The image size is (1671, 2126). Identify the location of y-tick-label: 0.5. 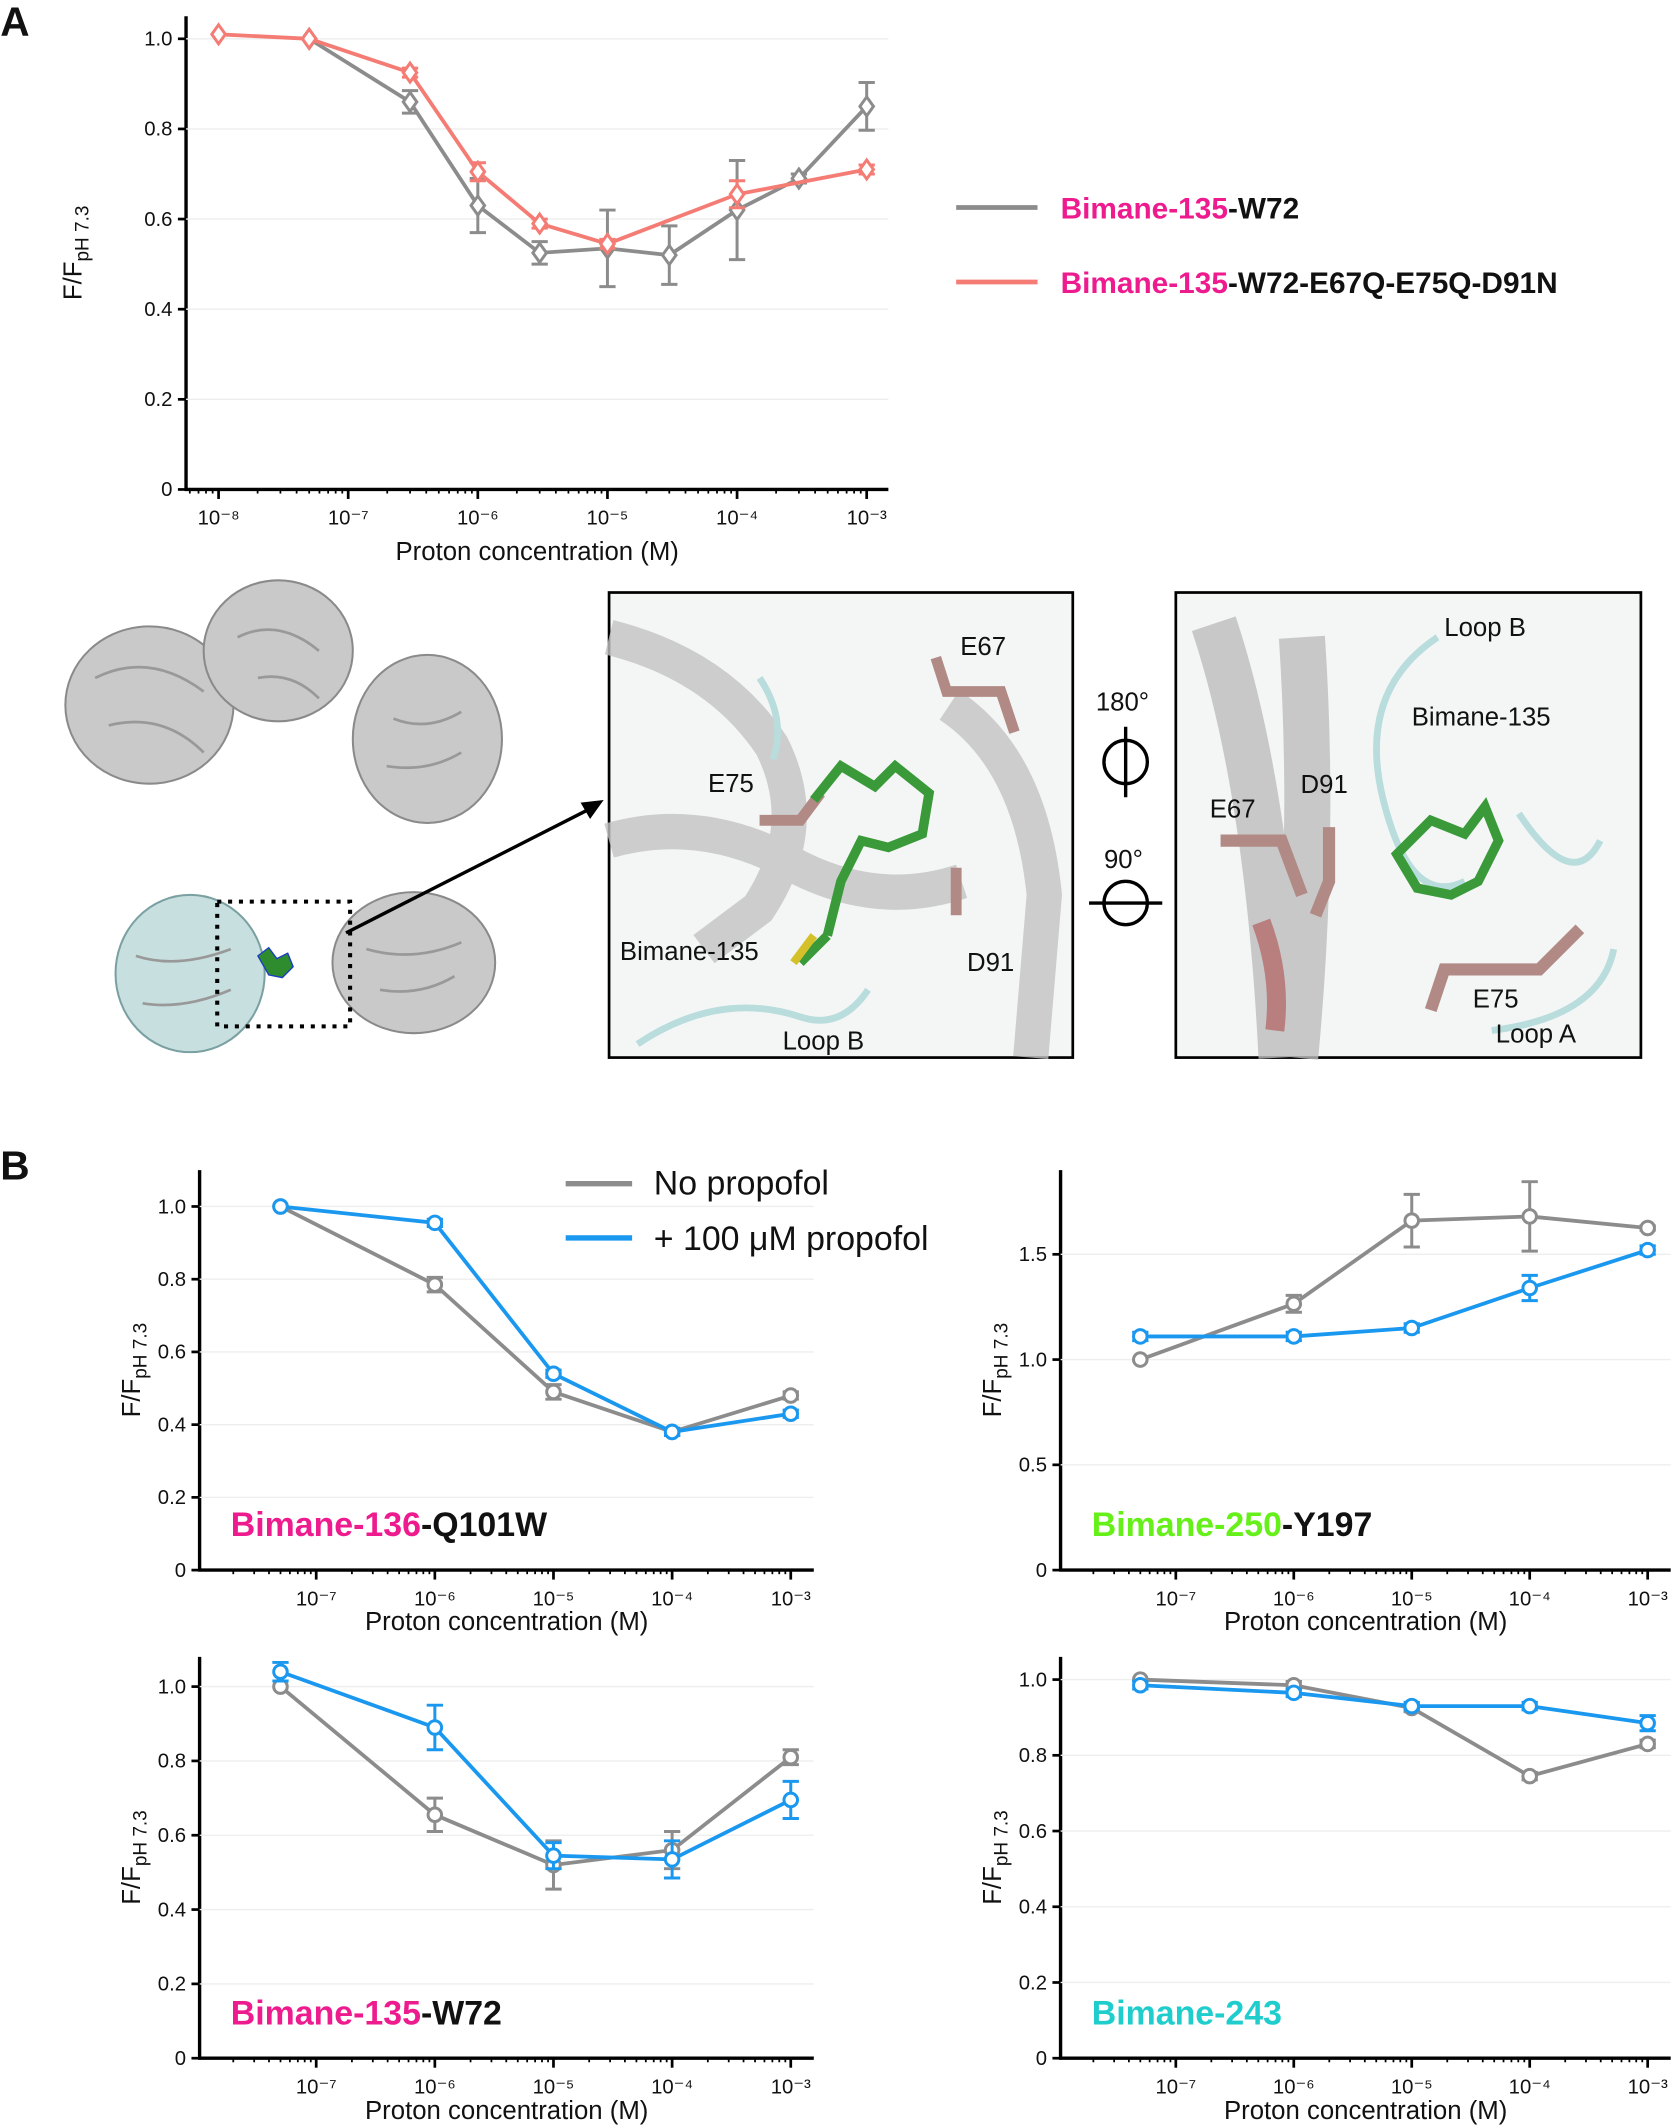
(1033, 1466).